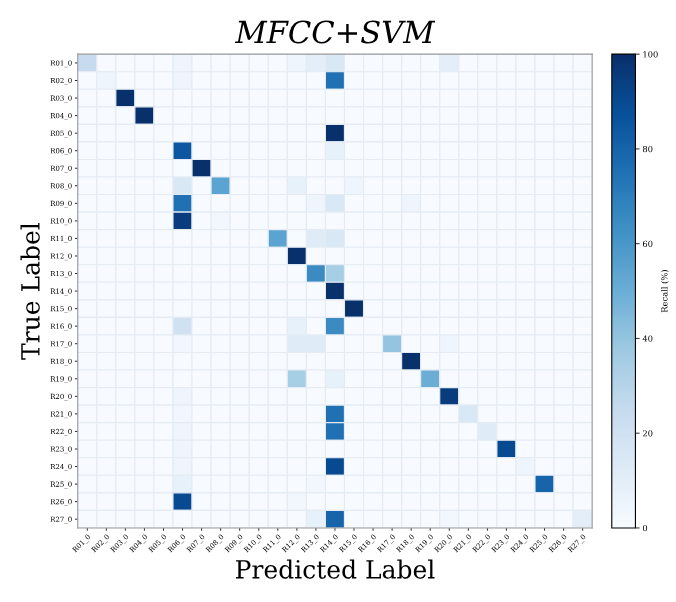 This screenshot has height=602, width=676. Describe the element at coordinates (30, 291) in the screenshot. I see `y-axis-title: True Label` at that location.